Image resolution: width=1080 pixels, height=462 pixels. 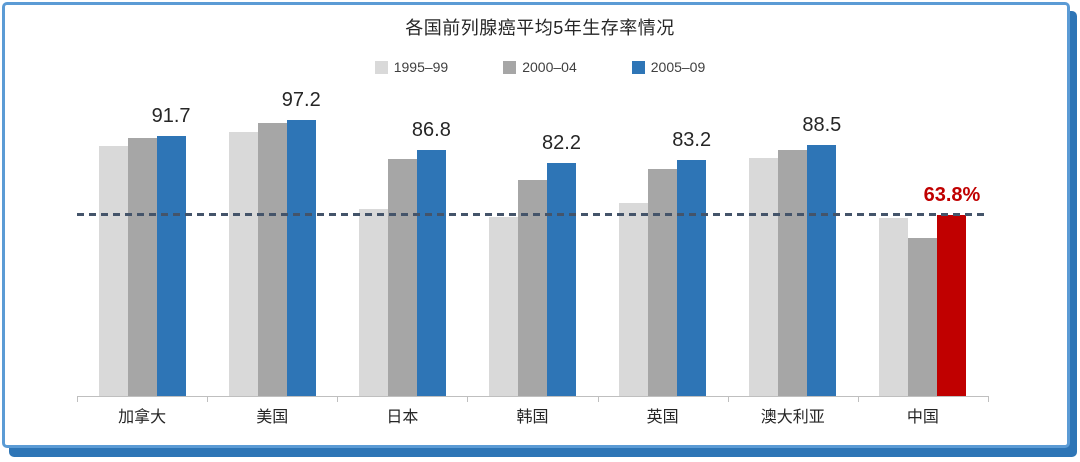 I want to click on category-label: 澳大利亚, so click(x=792, y=417).